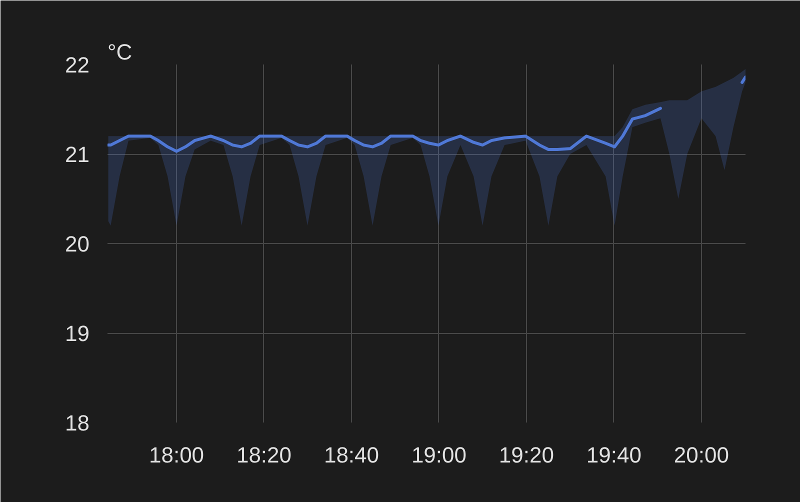 The height and width of the screenshot is (502, 800). What do you see at coordinates (701, 455) in the screenshot?
I see `x-tick-label: 20:00` at bounding box center [701, 455].